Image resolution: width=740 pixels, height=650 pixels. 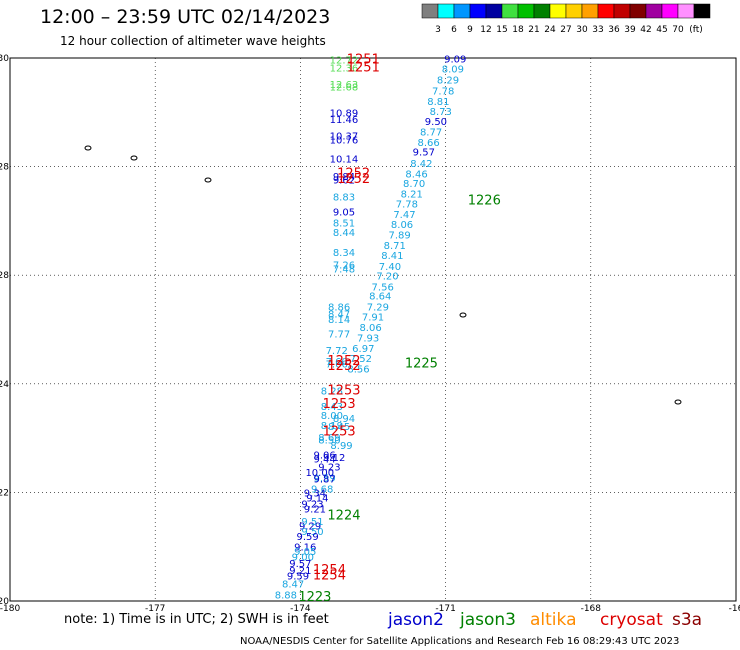 I want to click on swh-point: 6.97, so click(x=363, y=349).